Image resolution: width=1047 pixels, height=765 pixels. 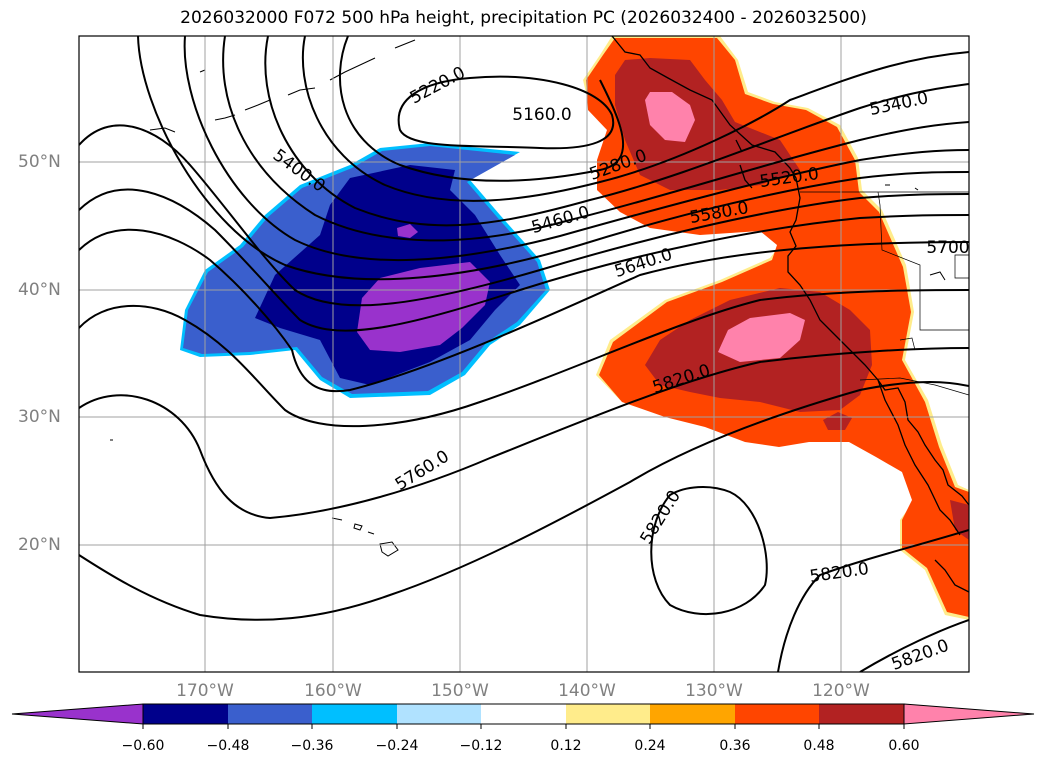 I want to click on pos-pink-upper, so click(x=670, y=117).